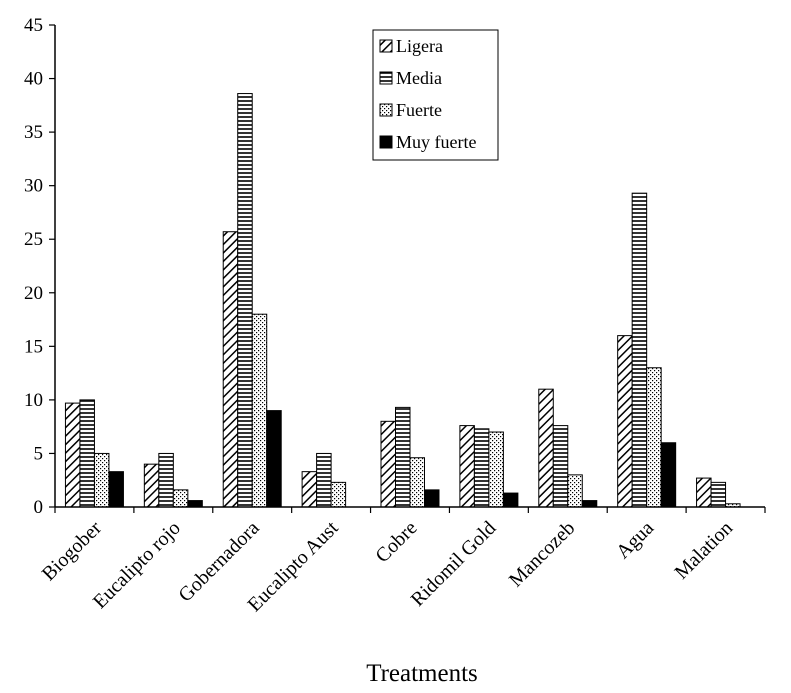 This screenshot has width=791, height=693. What do you see at coordinates (39, 507) in the screenshot?
I see `y-tick-label: 0` at bounding box center [39, 507].